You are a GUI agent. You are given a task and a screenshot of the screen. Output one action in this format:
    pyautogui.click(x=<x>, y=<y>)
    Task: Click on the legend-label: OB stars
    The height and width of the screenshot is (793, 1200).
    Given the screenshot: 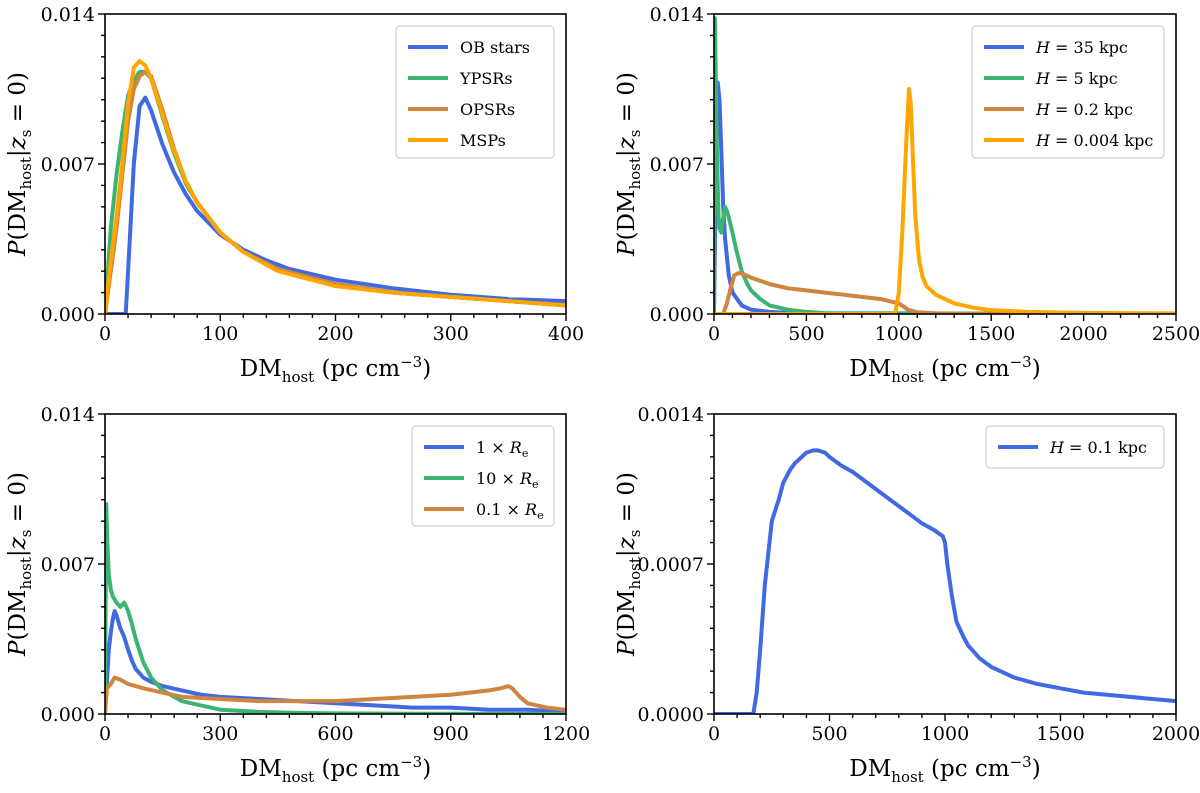 What is the action you would take?
    pyautogui.click(x=495, y=47)
    